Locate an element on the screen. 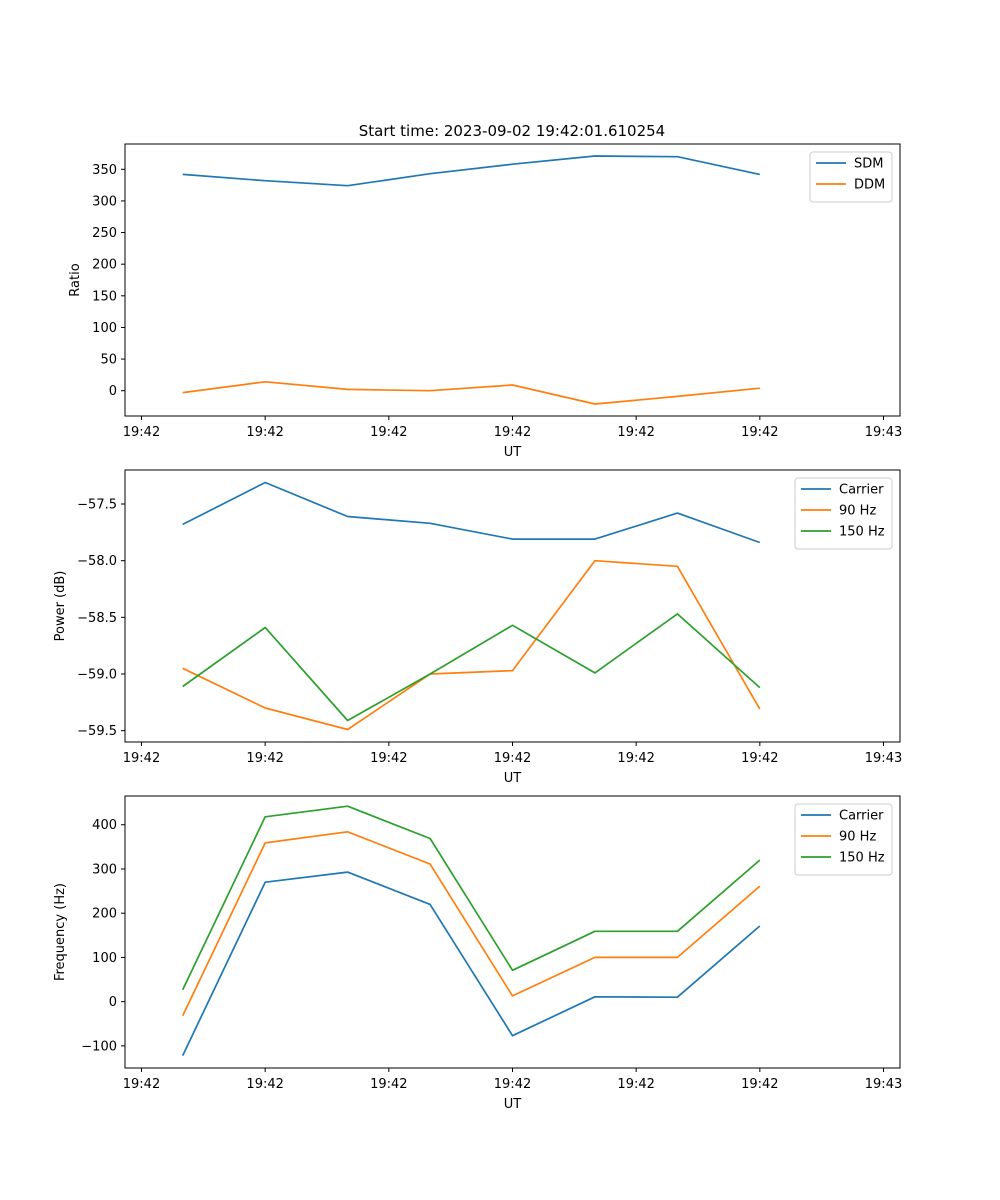  y-axis-label: Ratio is located at coordinates (75, 279).